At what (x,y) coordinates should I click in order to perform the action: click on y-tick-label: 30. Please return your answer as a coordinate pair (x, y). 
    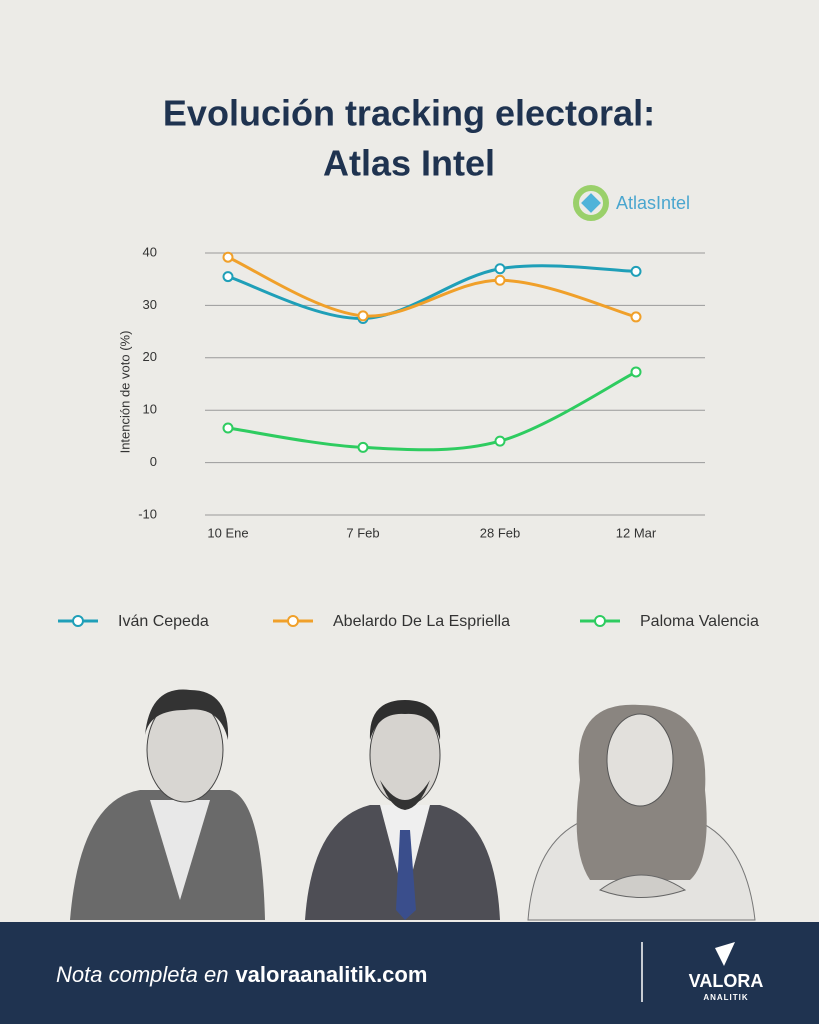
    Looking at the image, I should click on (150, 304).